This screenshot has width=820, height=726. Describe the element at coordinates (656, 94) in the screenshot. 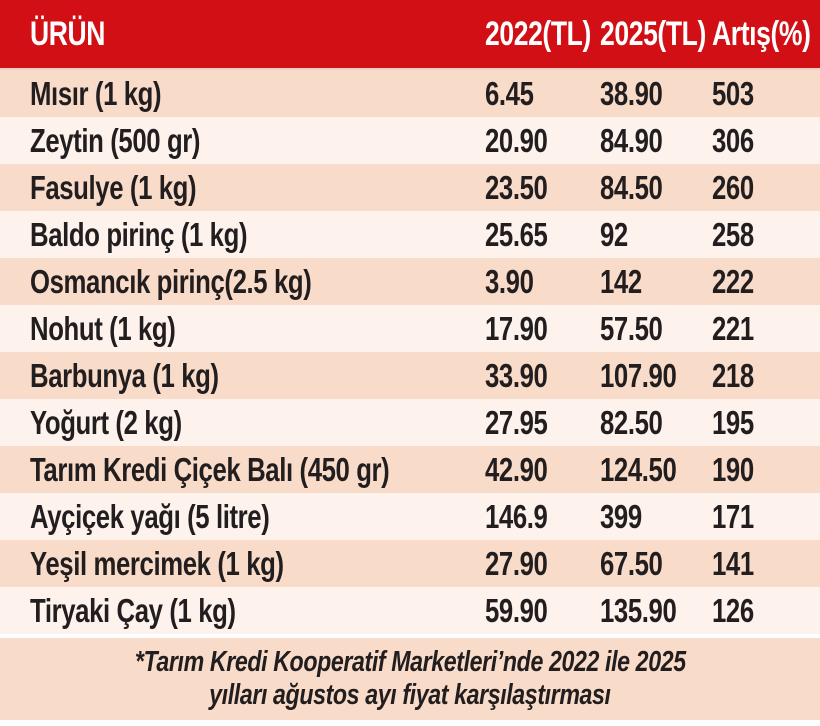

I see `price-2025: 38.90` at that location.